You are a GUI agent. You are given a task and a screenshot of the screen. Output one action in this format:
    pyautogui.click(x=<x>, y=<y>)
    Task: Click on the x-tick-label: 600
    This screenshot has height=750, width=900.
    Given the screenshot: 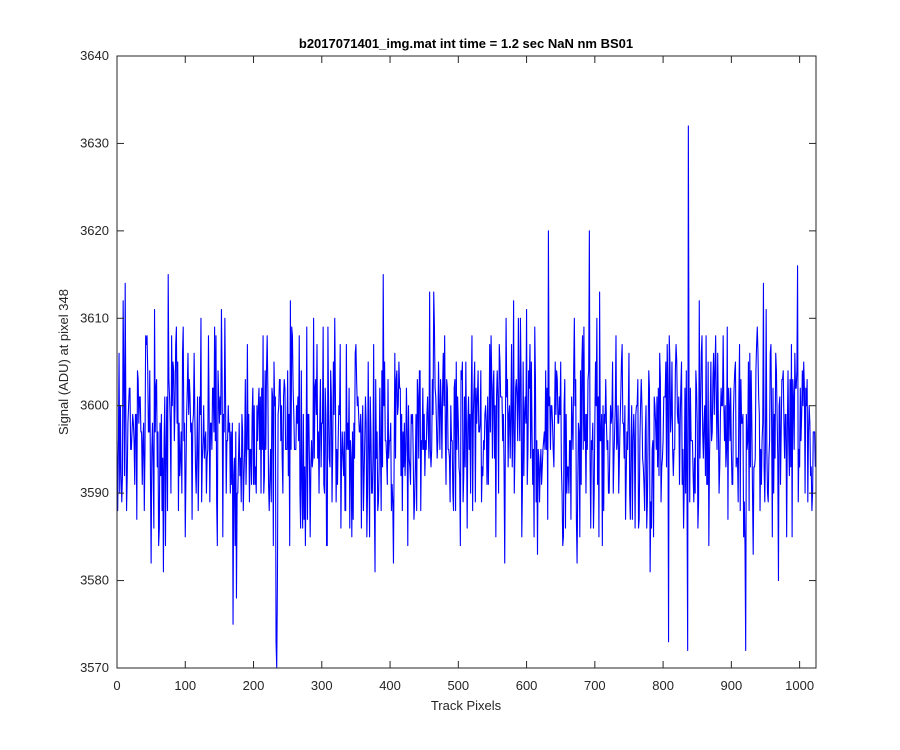 What is the action you would take?
    pyautogui.click(x=527, y=685)
    